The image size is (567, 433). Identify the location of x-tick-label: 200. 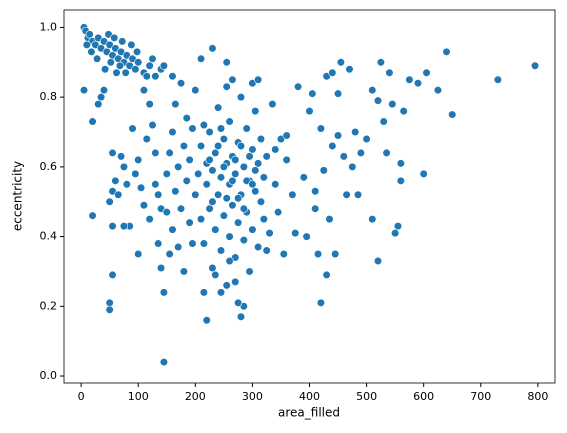
(195, 396).